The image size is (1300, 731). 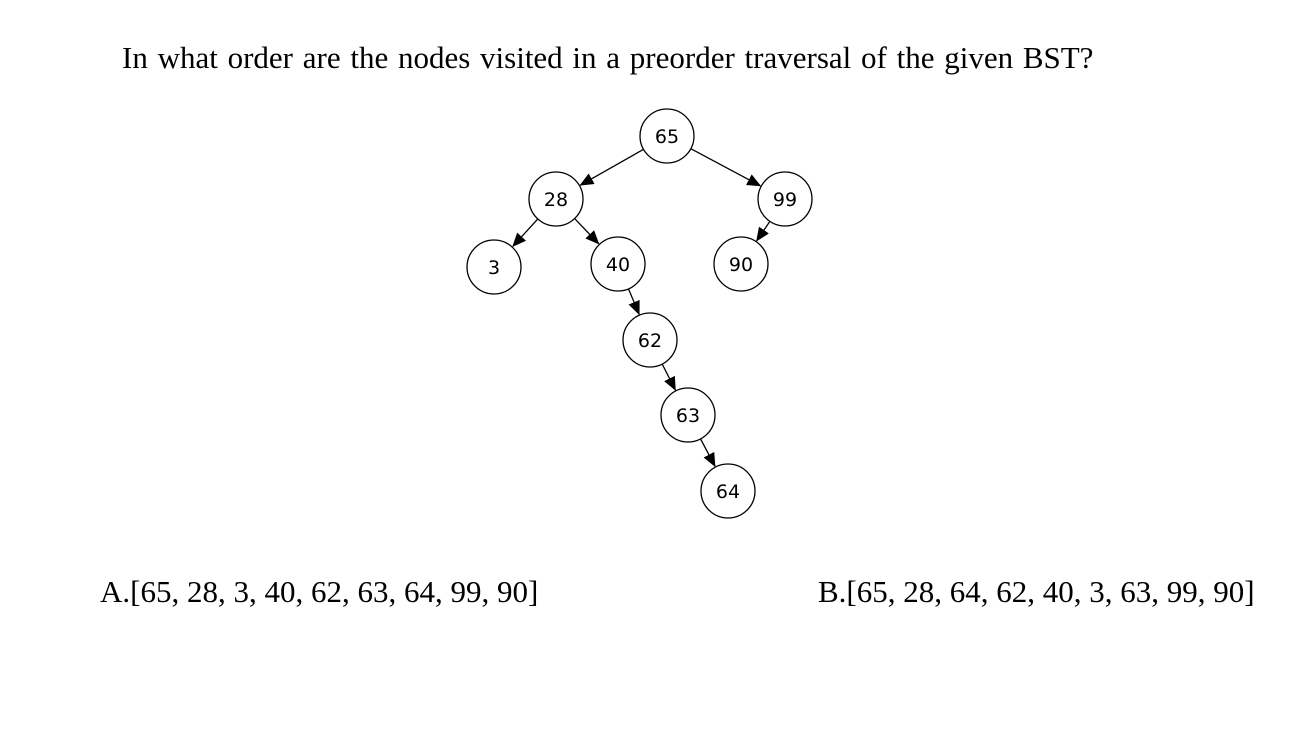 I want to click on node-label: 64, so click(x=728, y=492).